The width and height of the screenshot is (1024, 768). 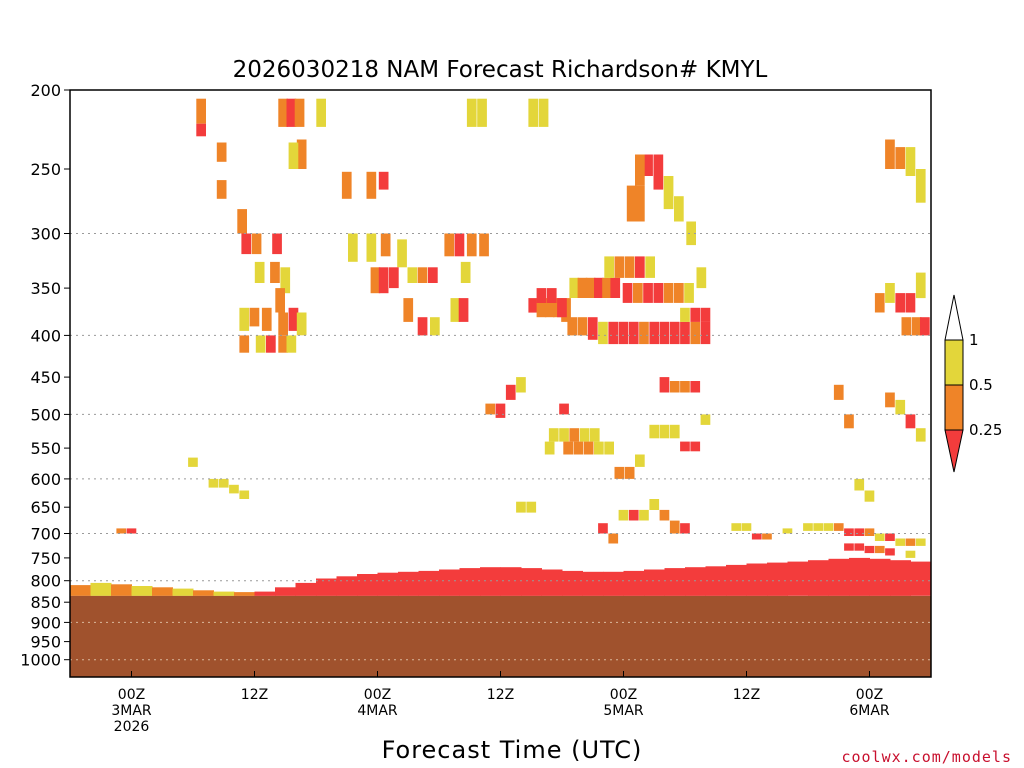 What do you see at coordinates (954, 317) in the screenshot?
I see `legend-top-arrow` at bounding box center [954, 317].